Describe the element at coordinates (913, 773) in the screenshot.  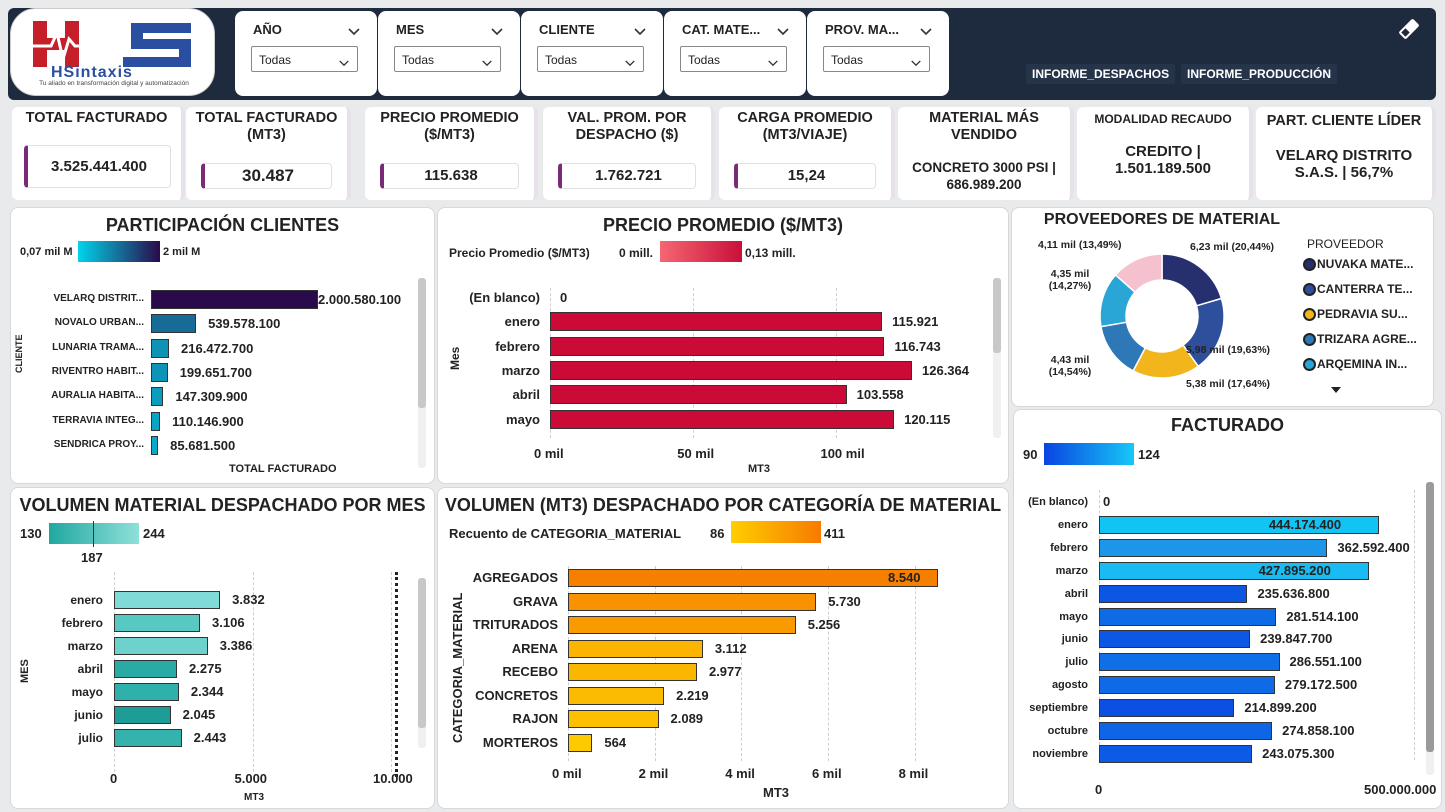
I see `categoria-x-tick: 8 mil` at that location.